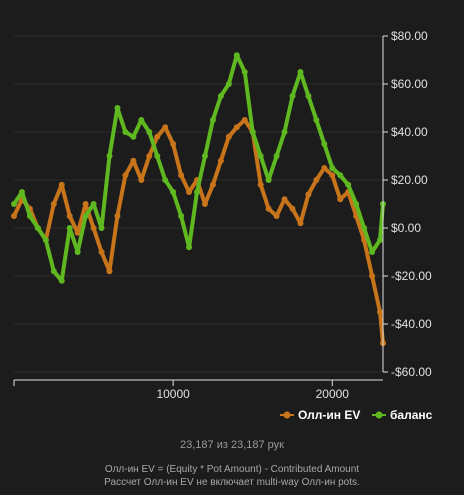 Image resolution: width=464 pixels, height=495 pixels. I want to click on y-tick-label: -$60.00, so click(411, 372).